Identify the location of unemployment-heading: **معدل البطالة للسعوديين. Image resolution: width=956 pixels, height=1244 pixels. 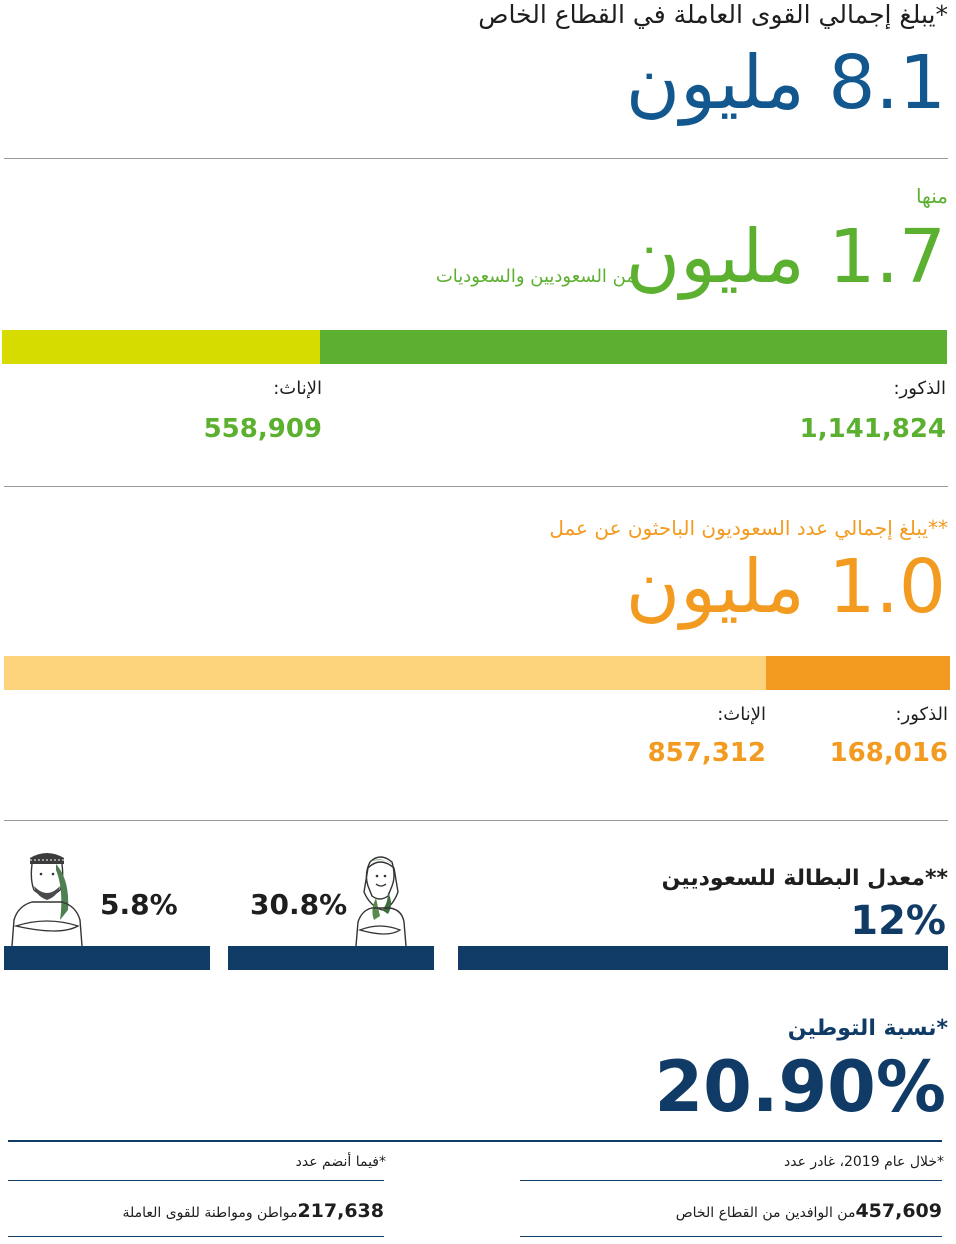
(804, 878).